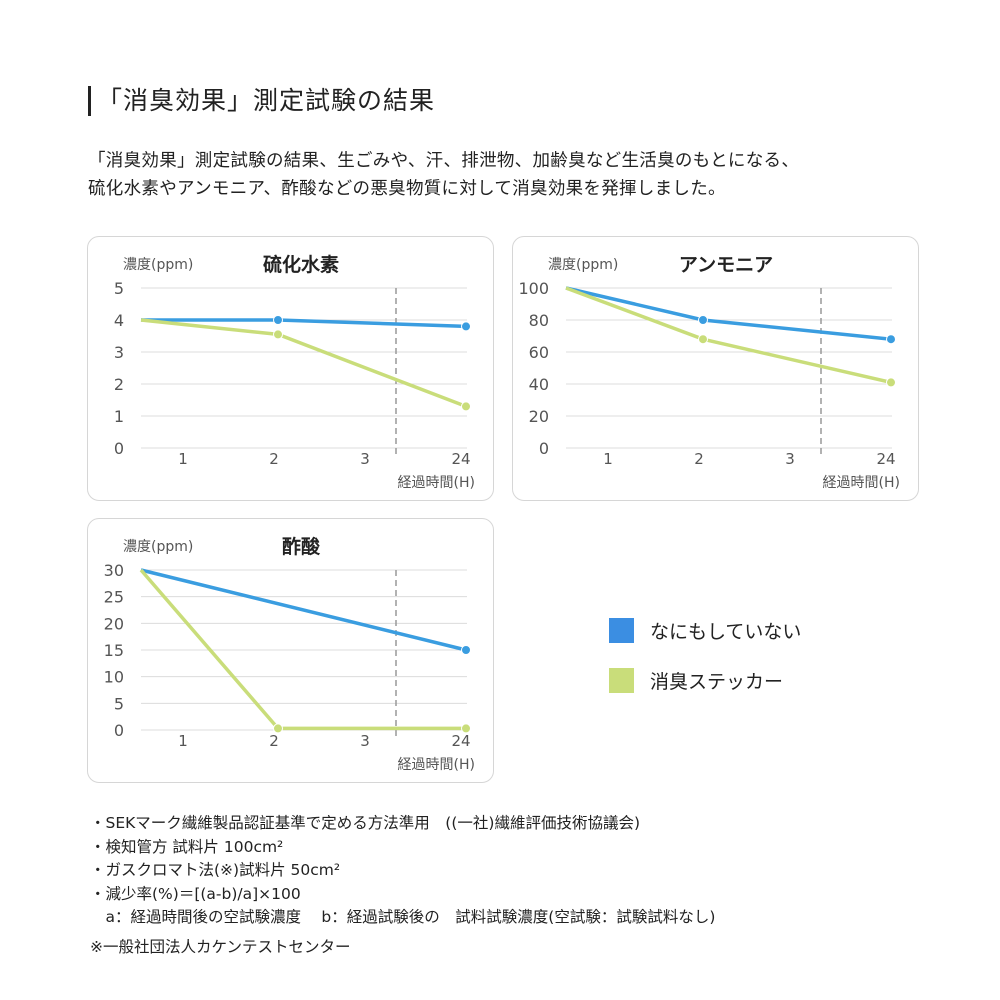 This screenshot has width=1000, height=1000. What do you see at coordinates (114, 650) in the screenshot?
I see `y-tick-label: 15` at bounding box center [114, 650].